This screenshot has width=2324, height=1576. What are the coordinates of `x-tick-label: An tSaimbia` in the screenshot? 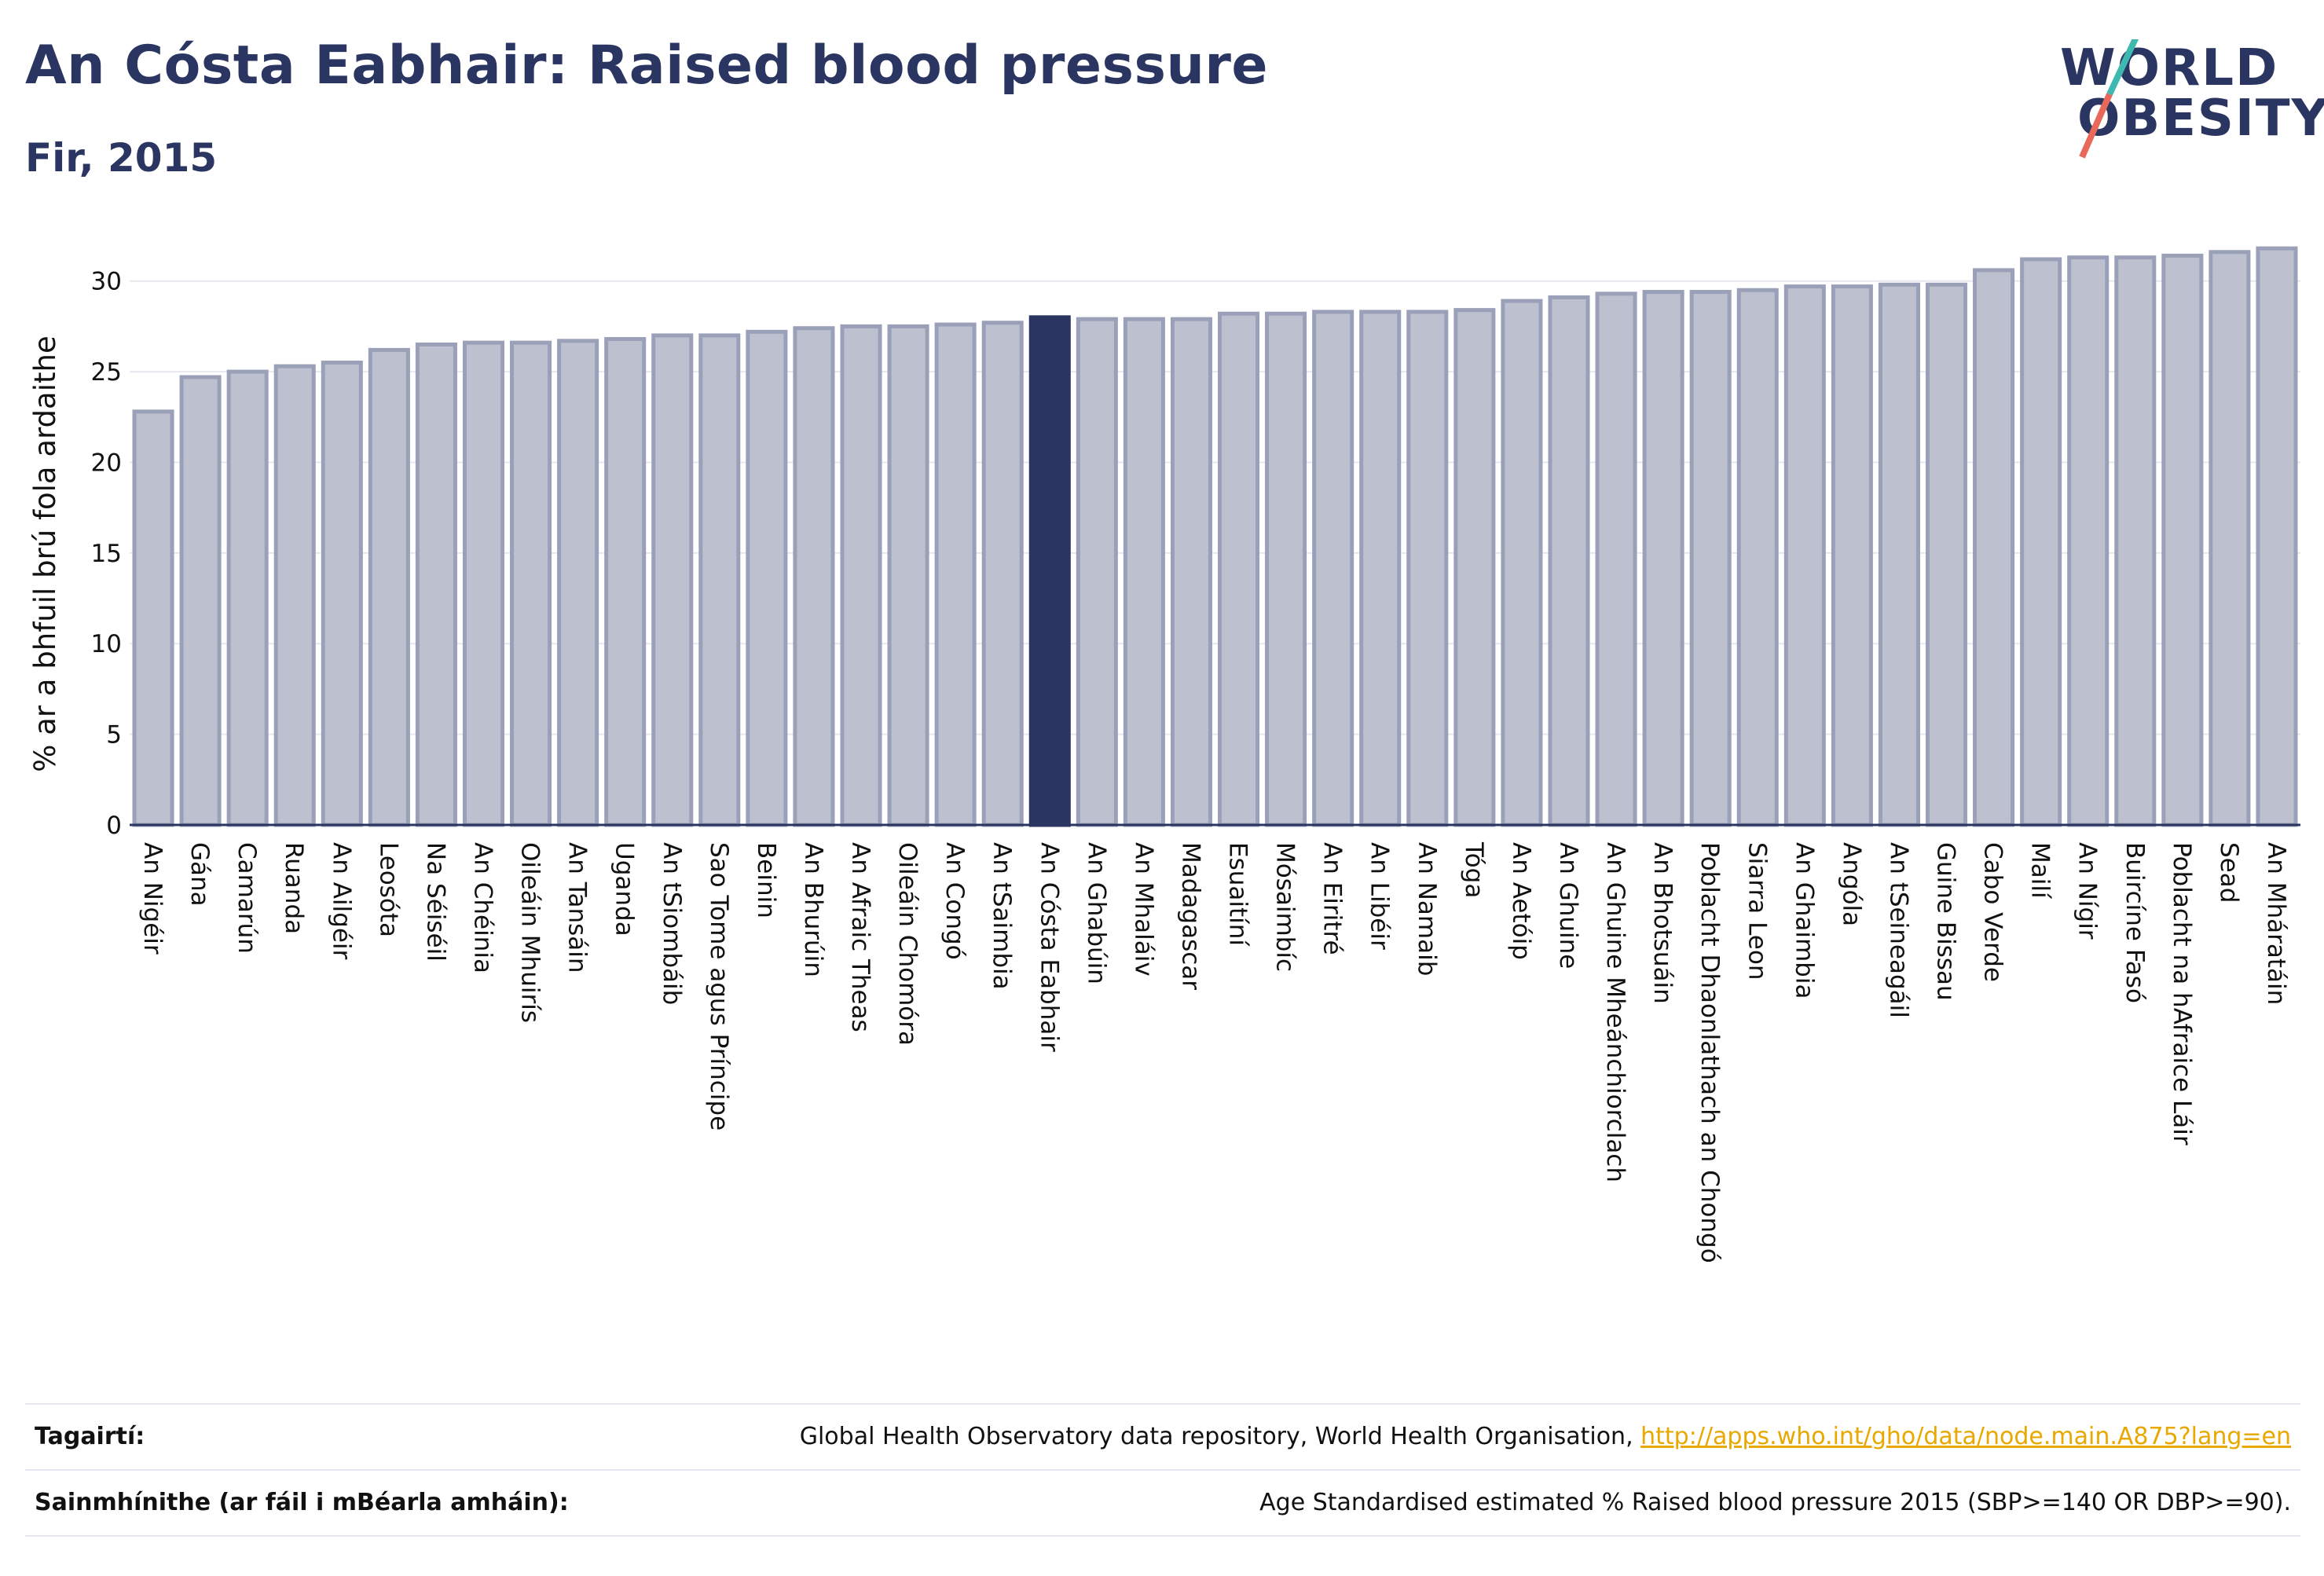 It's located at (1002, 916).